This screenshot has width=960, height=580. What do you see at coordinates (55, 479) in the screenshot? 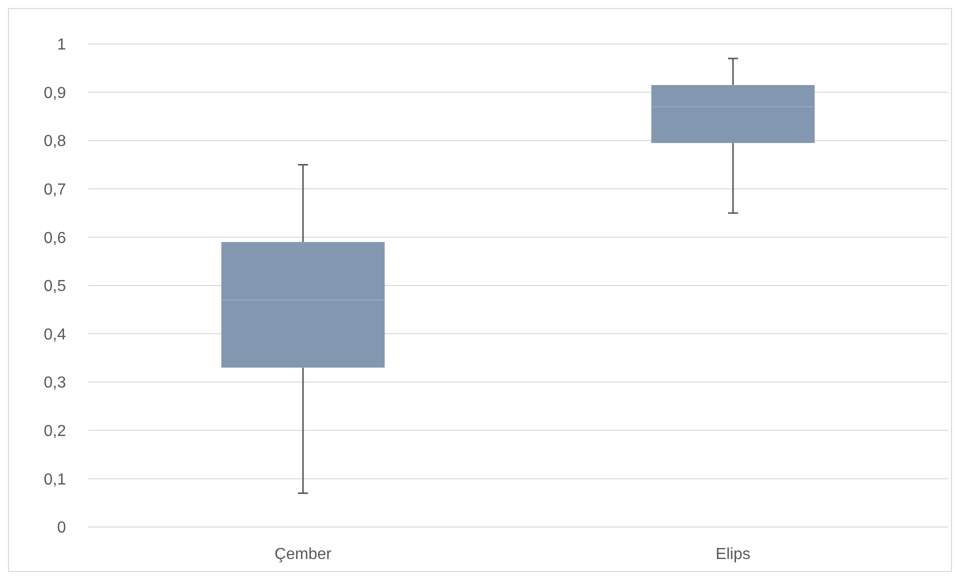
I see `y-tick-label: 0,1` at bounding box center [55, 479].